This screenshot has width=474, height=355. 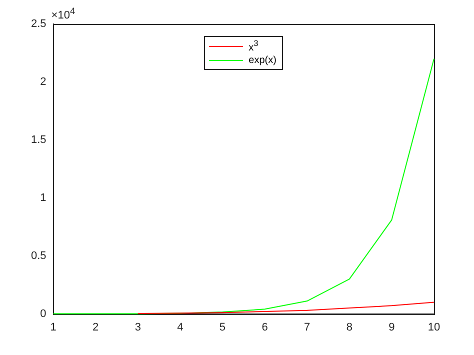 I want to click on x-tick-label: 10, so click(x=434, y=327).